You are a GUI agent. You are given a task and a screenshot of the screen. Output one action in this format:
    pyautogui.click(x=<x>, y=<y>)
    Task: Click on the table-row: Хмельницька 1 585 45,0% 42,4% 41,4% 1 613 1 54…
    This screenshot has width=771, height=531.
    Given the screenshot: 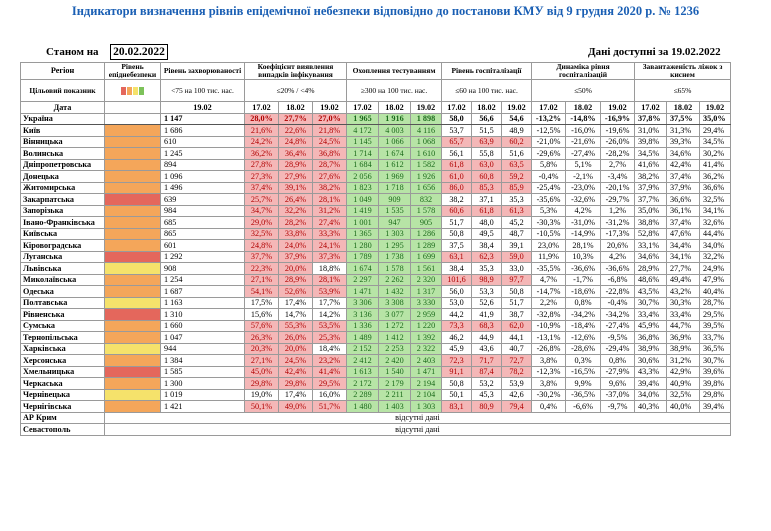 What is the action you would take?
    pyautogui.click(x=375, y=371)
    